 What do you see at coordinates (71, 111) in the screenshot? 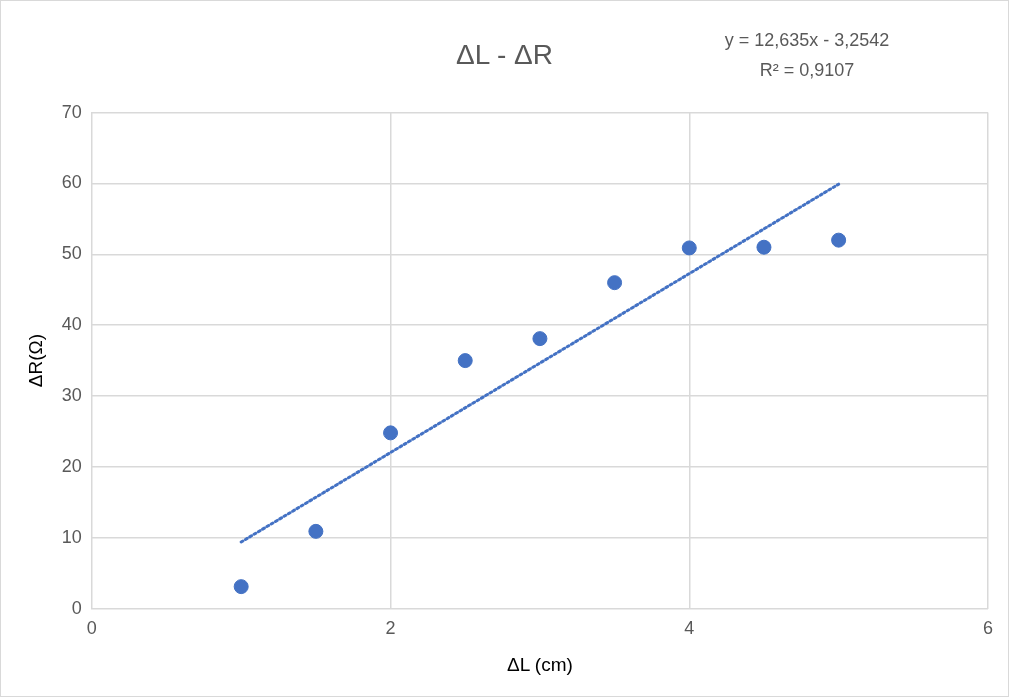
I see `y-tick-label: 70` at bounding box center [71, 111].